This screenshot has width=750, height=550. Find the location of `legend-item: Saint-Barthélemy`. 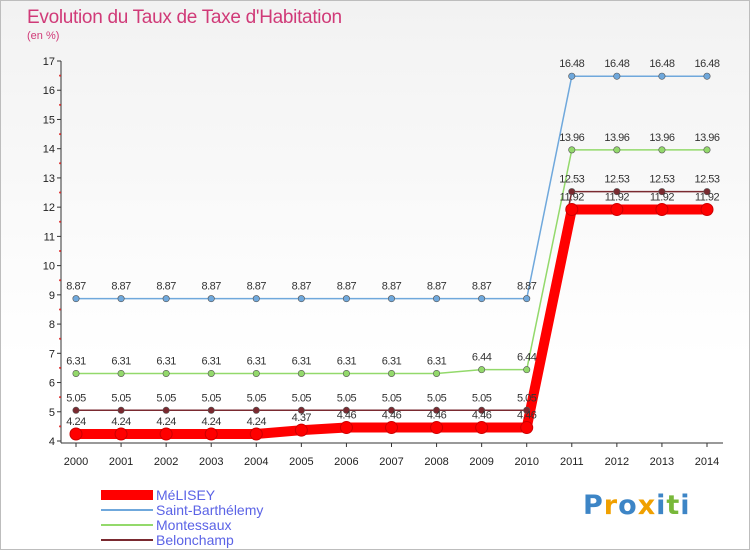

legend-item: Saint-Barthélemy is located at coordinates (182, 509).